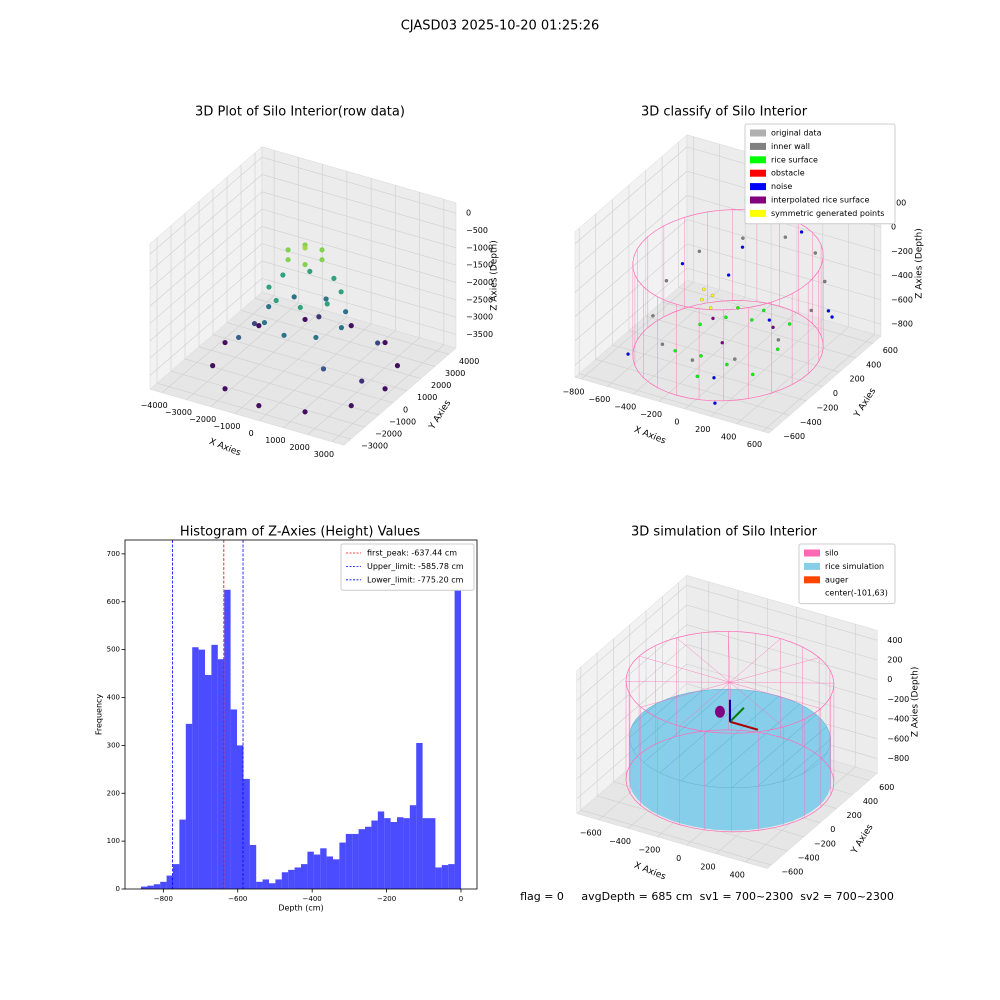 The image size is (1000, 1000). I want to click on legend-label: rice simulation, so click(854, 566).